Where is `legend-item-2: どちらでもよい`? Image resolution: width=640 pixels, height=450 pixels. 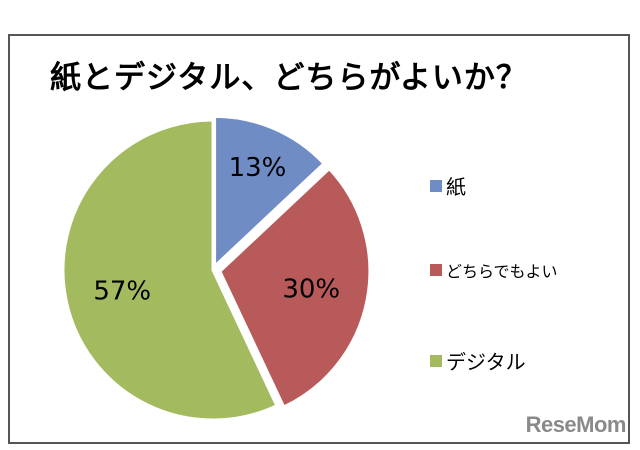
legend-item-2: どちらでもよい is located at coordinates (494, 270).